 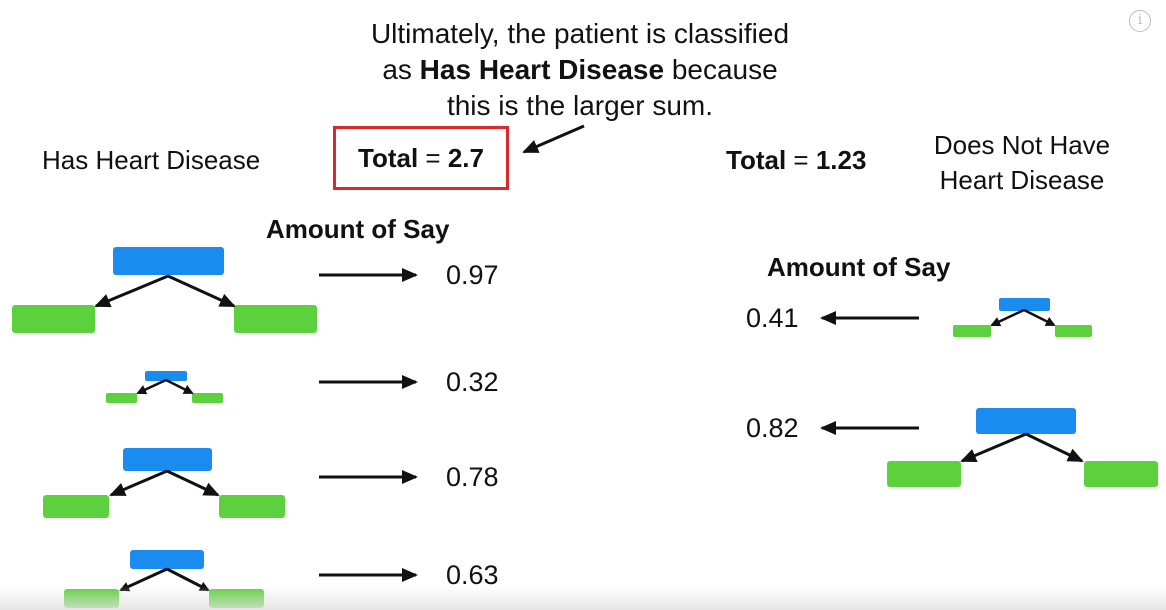 What do you see at coordinates (401, 69) in the screenshot?
I see `caption-line-2-prefix: as` at bounding box center [401, 69].